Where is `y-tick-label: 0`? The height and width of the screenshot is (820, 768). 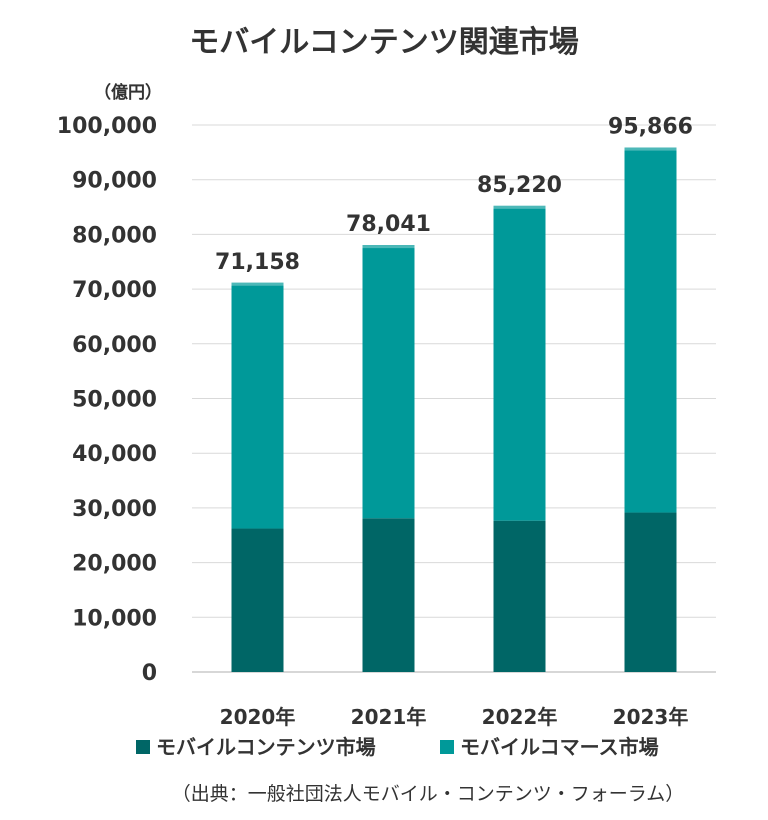 y-tick-label: 0 is located at coordinates (149, 673).